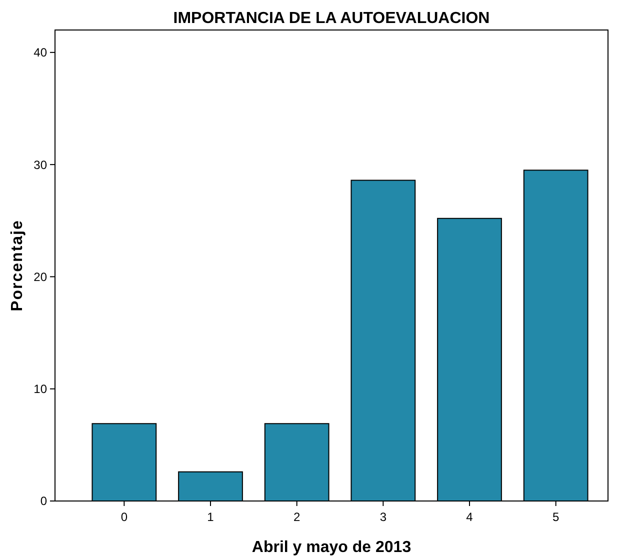  Describe the element at coordinates (41, 165) in the screenshot. I see `y-tick-label: 30` at that location.